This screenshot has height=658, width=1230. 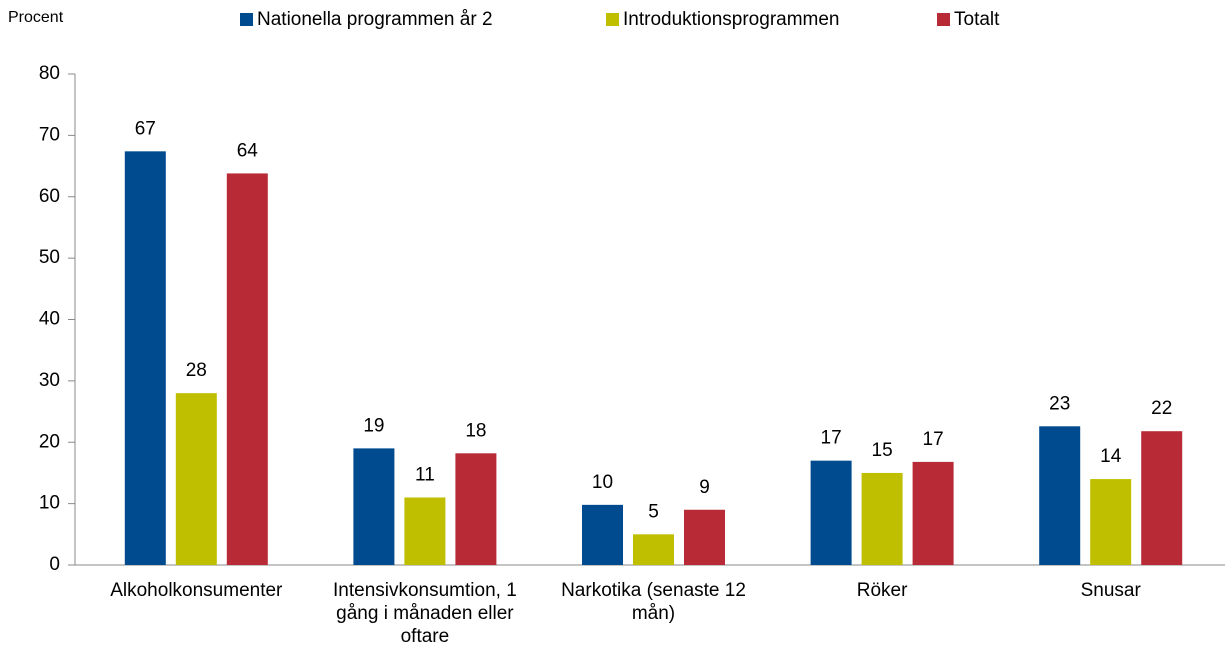 What do you see at coordinates (475, 430) in the screenshot?
I see `data-label: 18` at bounding box center [475, 430].